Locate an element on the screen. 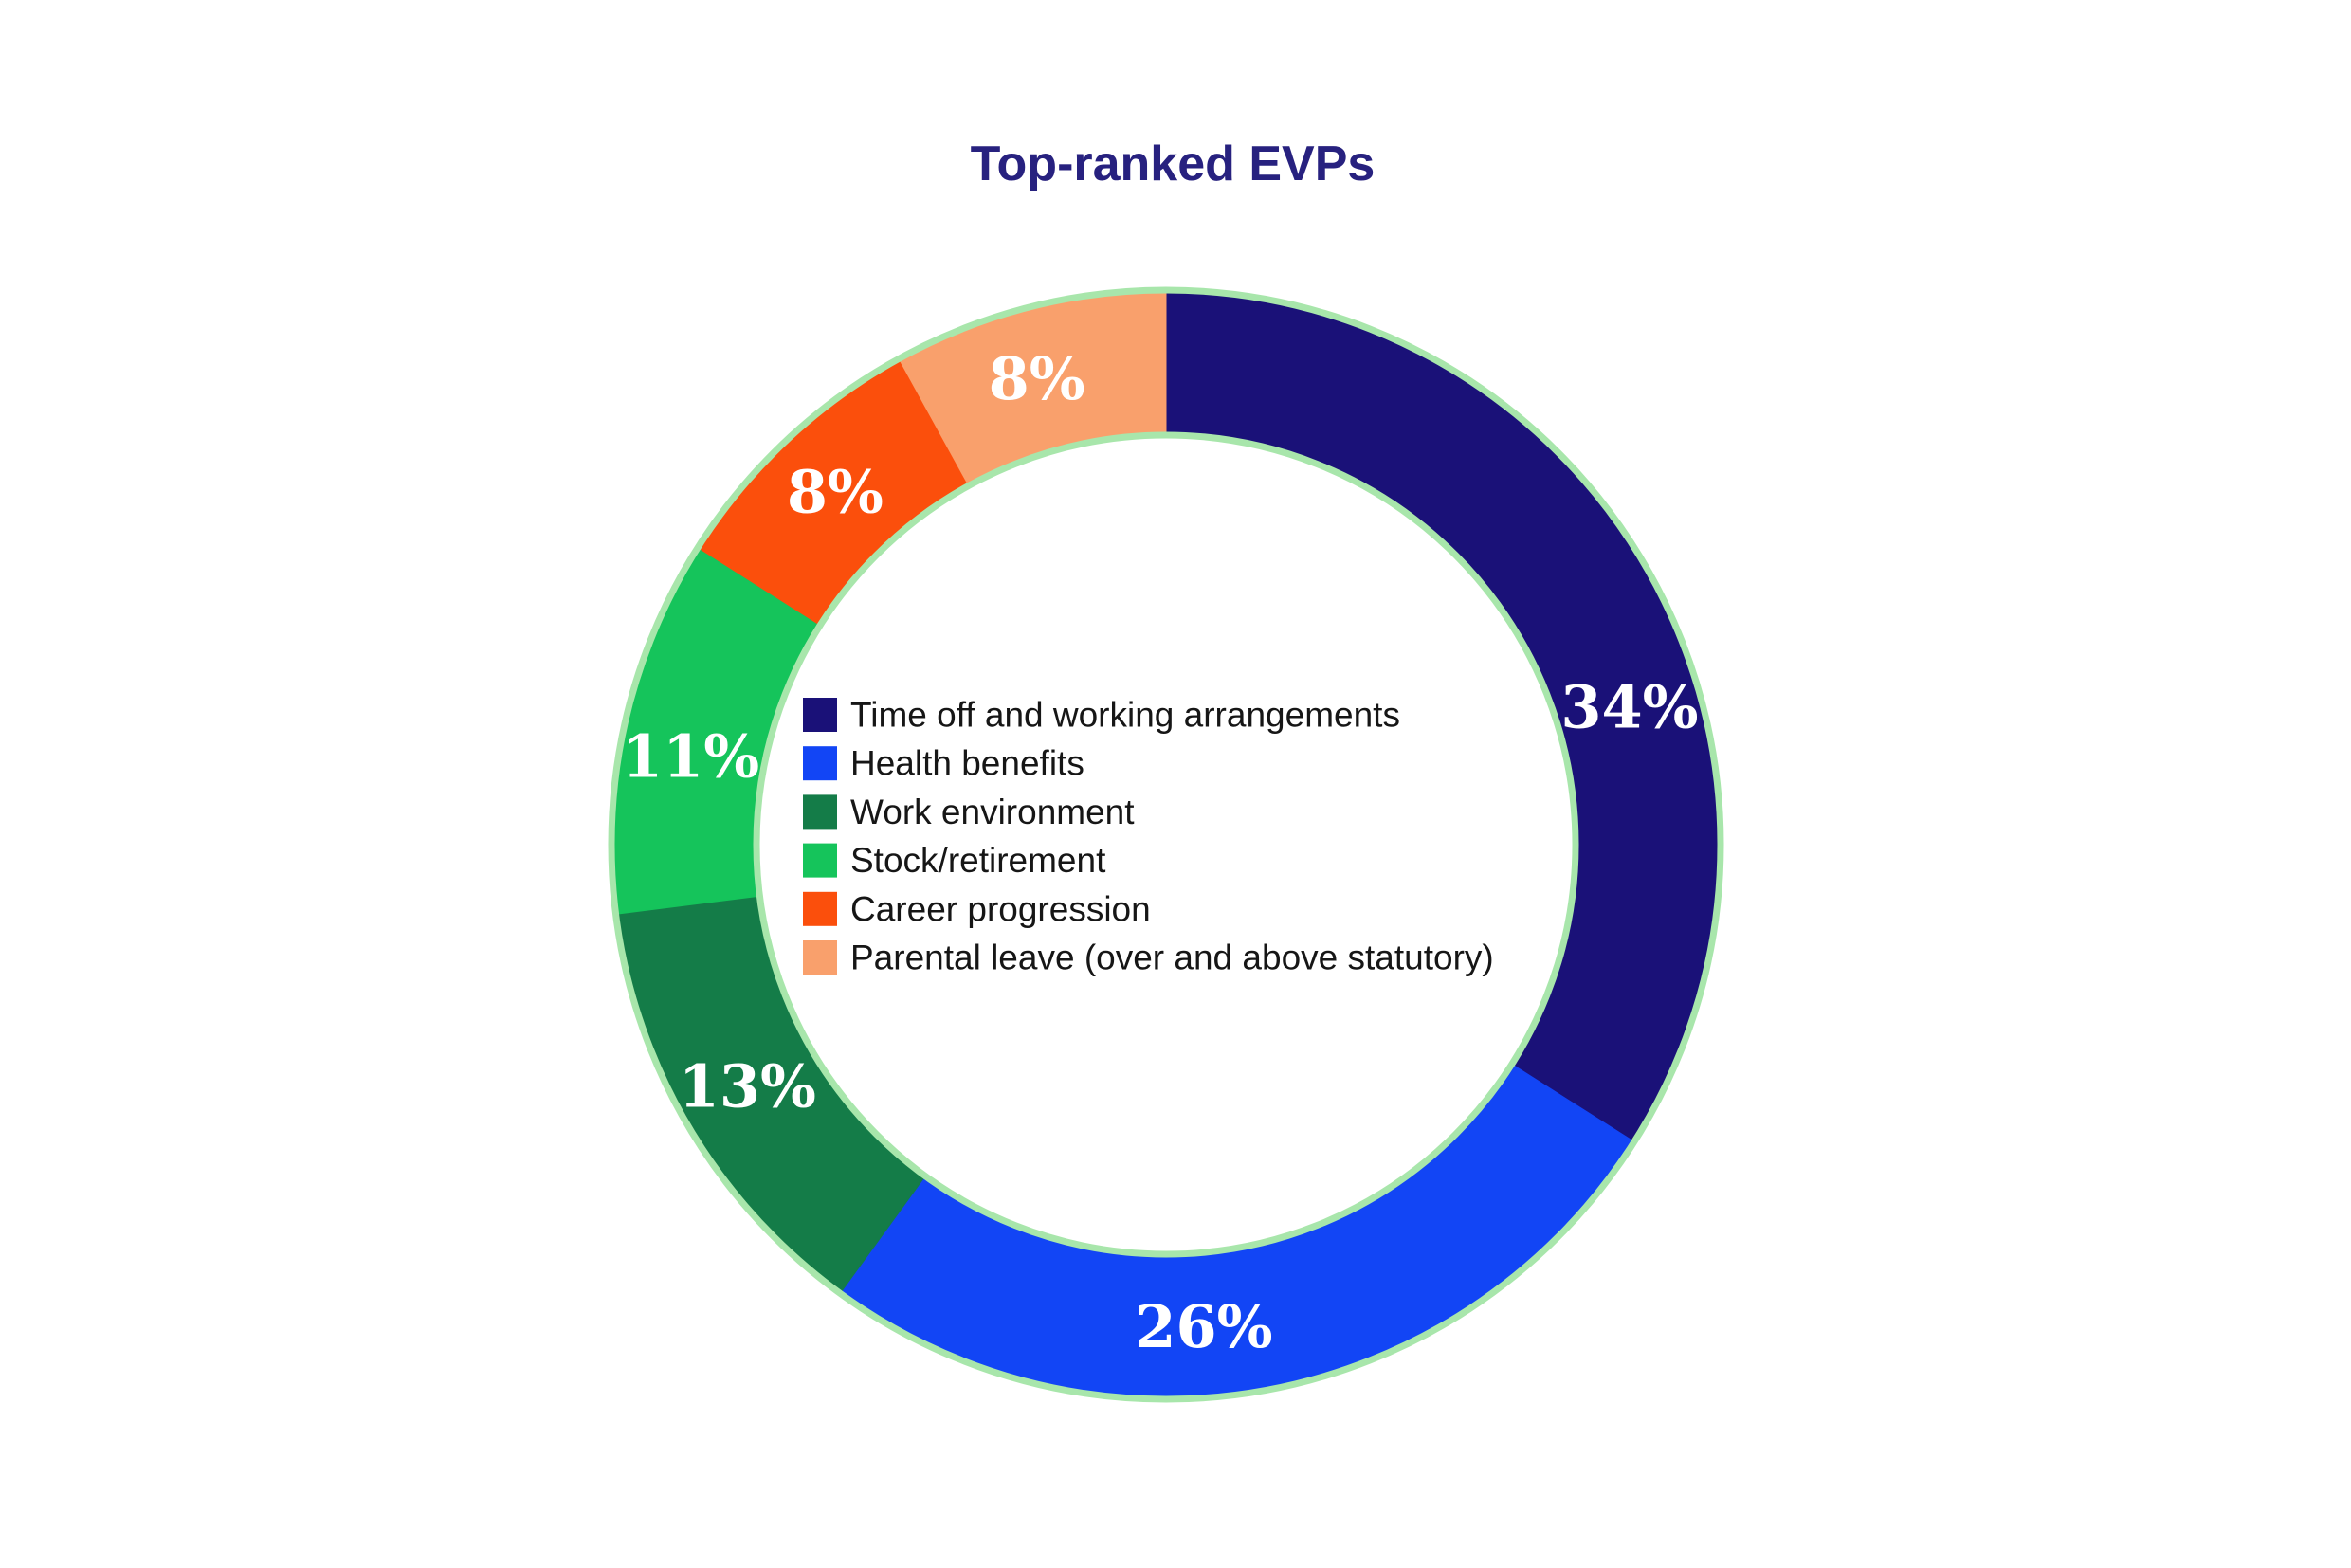  slice-percent-label: 11% is located at coordinates (690, 757).